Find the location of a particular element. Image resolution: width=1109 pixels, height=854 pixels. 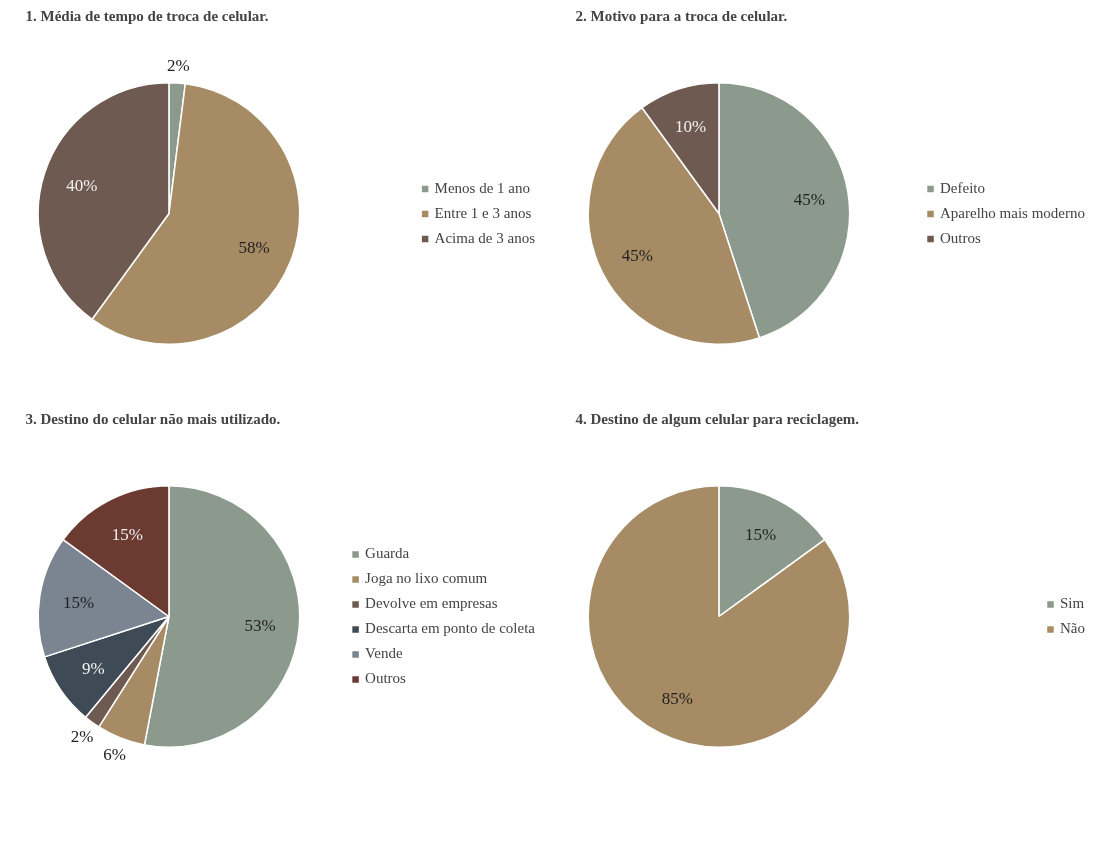

data-label: 85% is located at coordinates (677, 698).